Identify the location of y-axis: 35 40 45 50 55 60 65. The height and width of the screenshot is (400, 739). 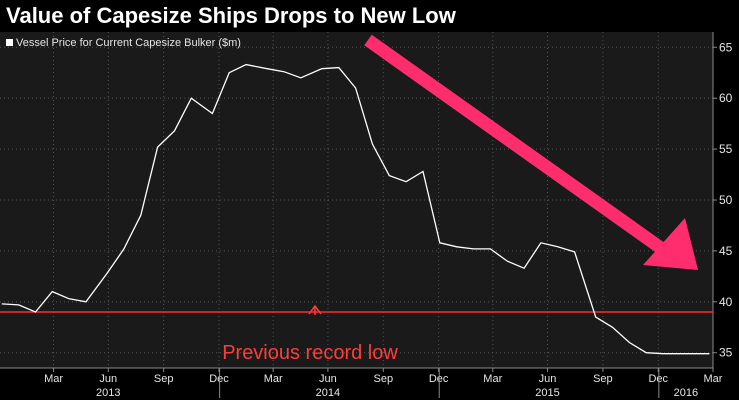
(722, 200).